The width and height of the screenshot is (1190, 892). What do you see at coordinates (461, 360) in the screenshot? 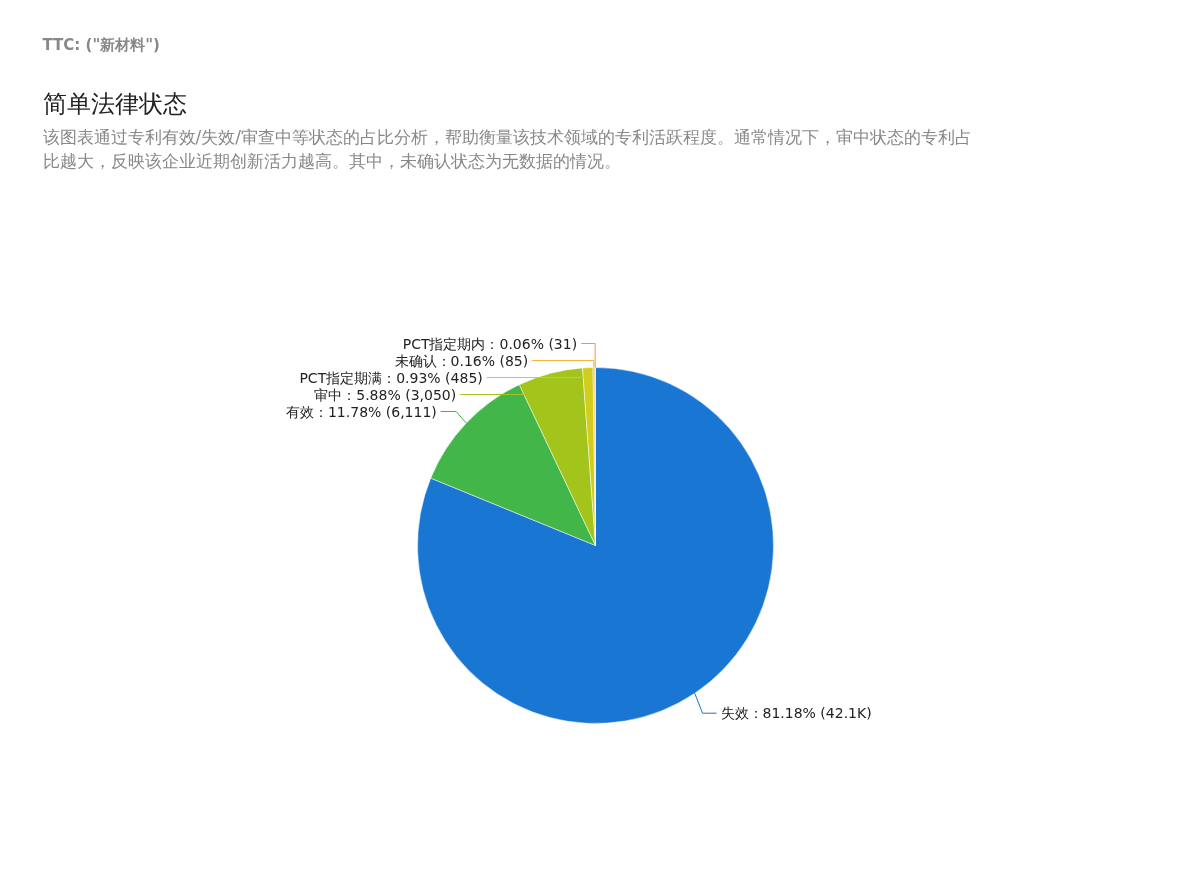
I see `slice-label: 未确认：0.16% (85)` at bounding box center [461, 360].